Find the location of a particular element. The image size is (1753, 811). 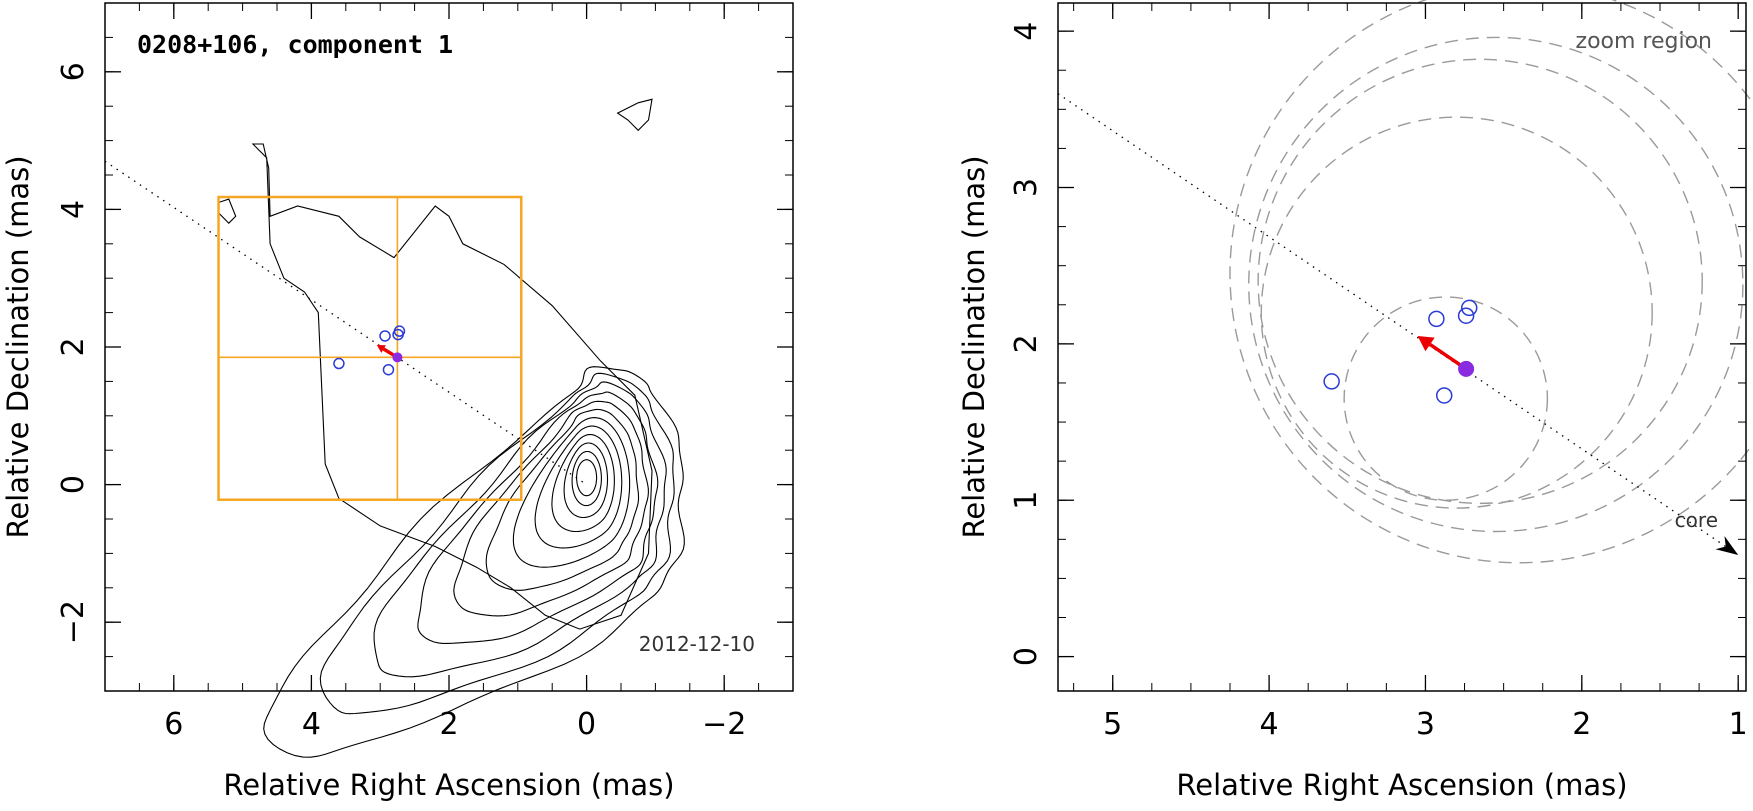

zoom-box-frame is located at coordinates (370, 348).